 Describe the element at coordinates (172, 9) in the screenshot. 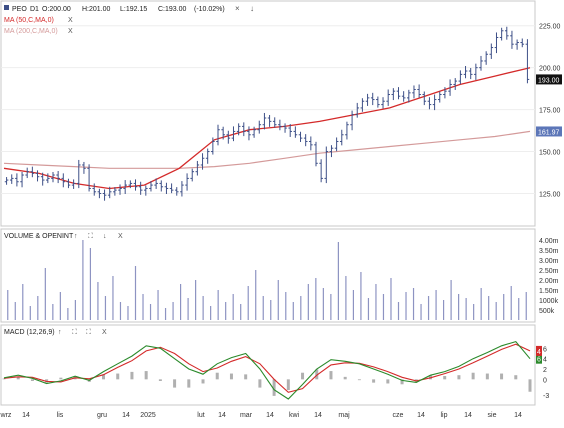

I see `close-value: C:193.00` at that location.